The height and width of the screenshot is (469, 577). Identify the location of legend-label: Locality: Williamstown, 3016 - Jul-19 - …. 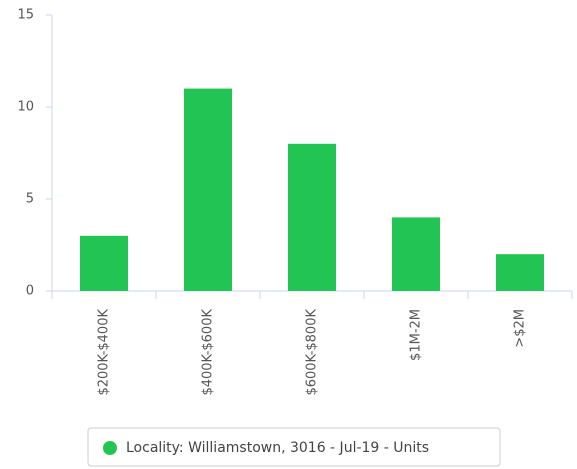
(277, 448).